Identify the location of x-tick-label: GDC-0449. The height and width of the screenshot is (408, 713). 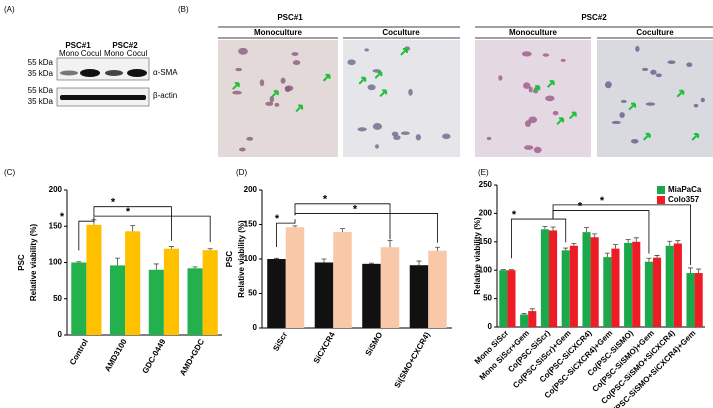
(154, 356).